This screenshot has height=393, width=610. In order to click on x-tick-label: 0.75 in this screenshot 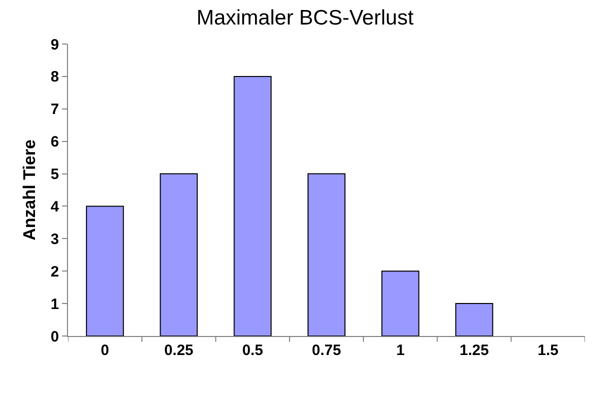, I will do `click(327, 350)`.